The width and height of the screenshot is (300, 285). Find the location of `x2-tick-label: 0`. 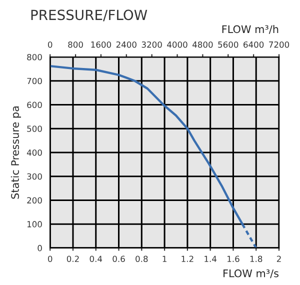

x2-tick-label: 0 is located at coordinates (50, 44).